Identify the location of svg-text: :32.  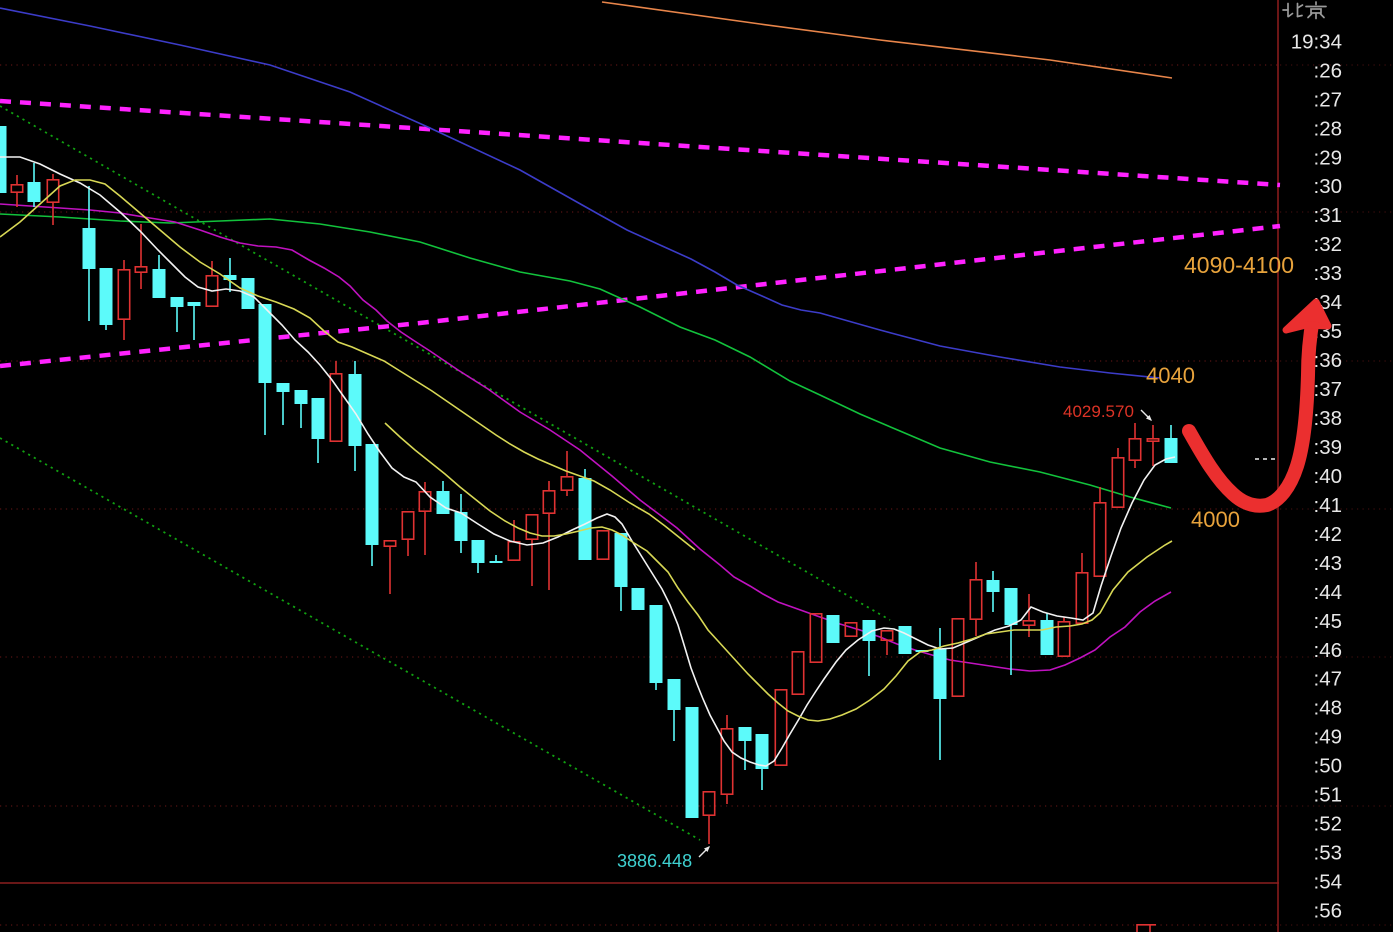
(1328, 244).